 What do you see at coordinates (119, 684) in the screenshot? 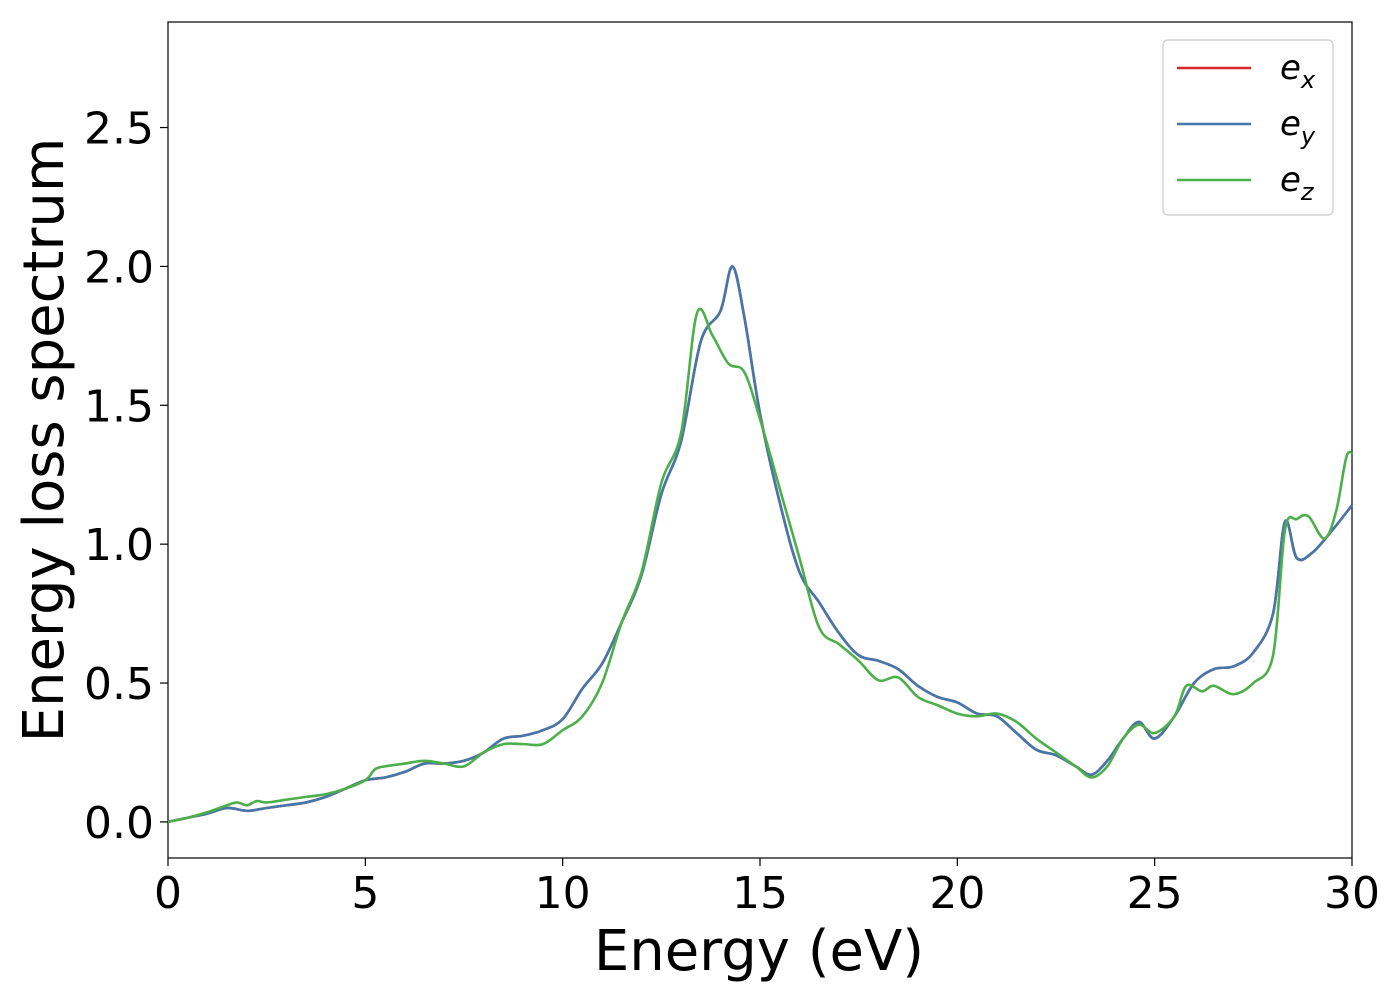
I see `y-tick-label: 0.5` at bounding box center [119, 684].